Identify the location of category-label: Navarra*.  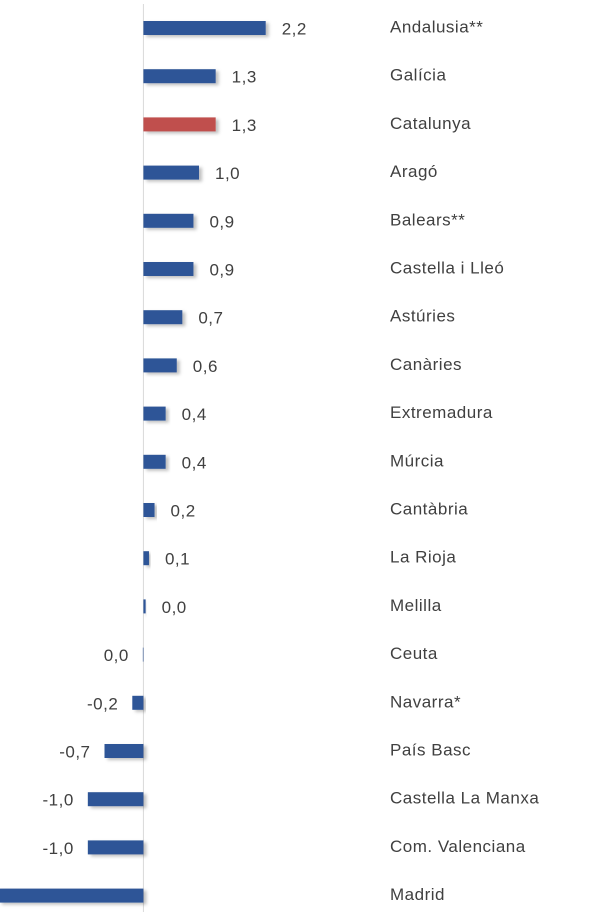
(425, 701).